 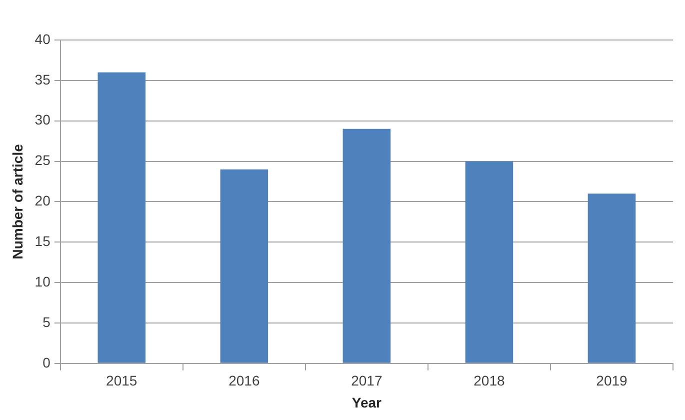 I want to click on y-tick-label: 25, so click(x=42, y=160).